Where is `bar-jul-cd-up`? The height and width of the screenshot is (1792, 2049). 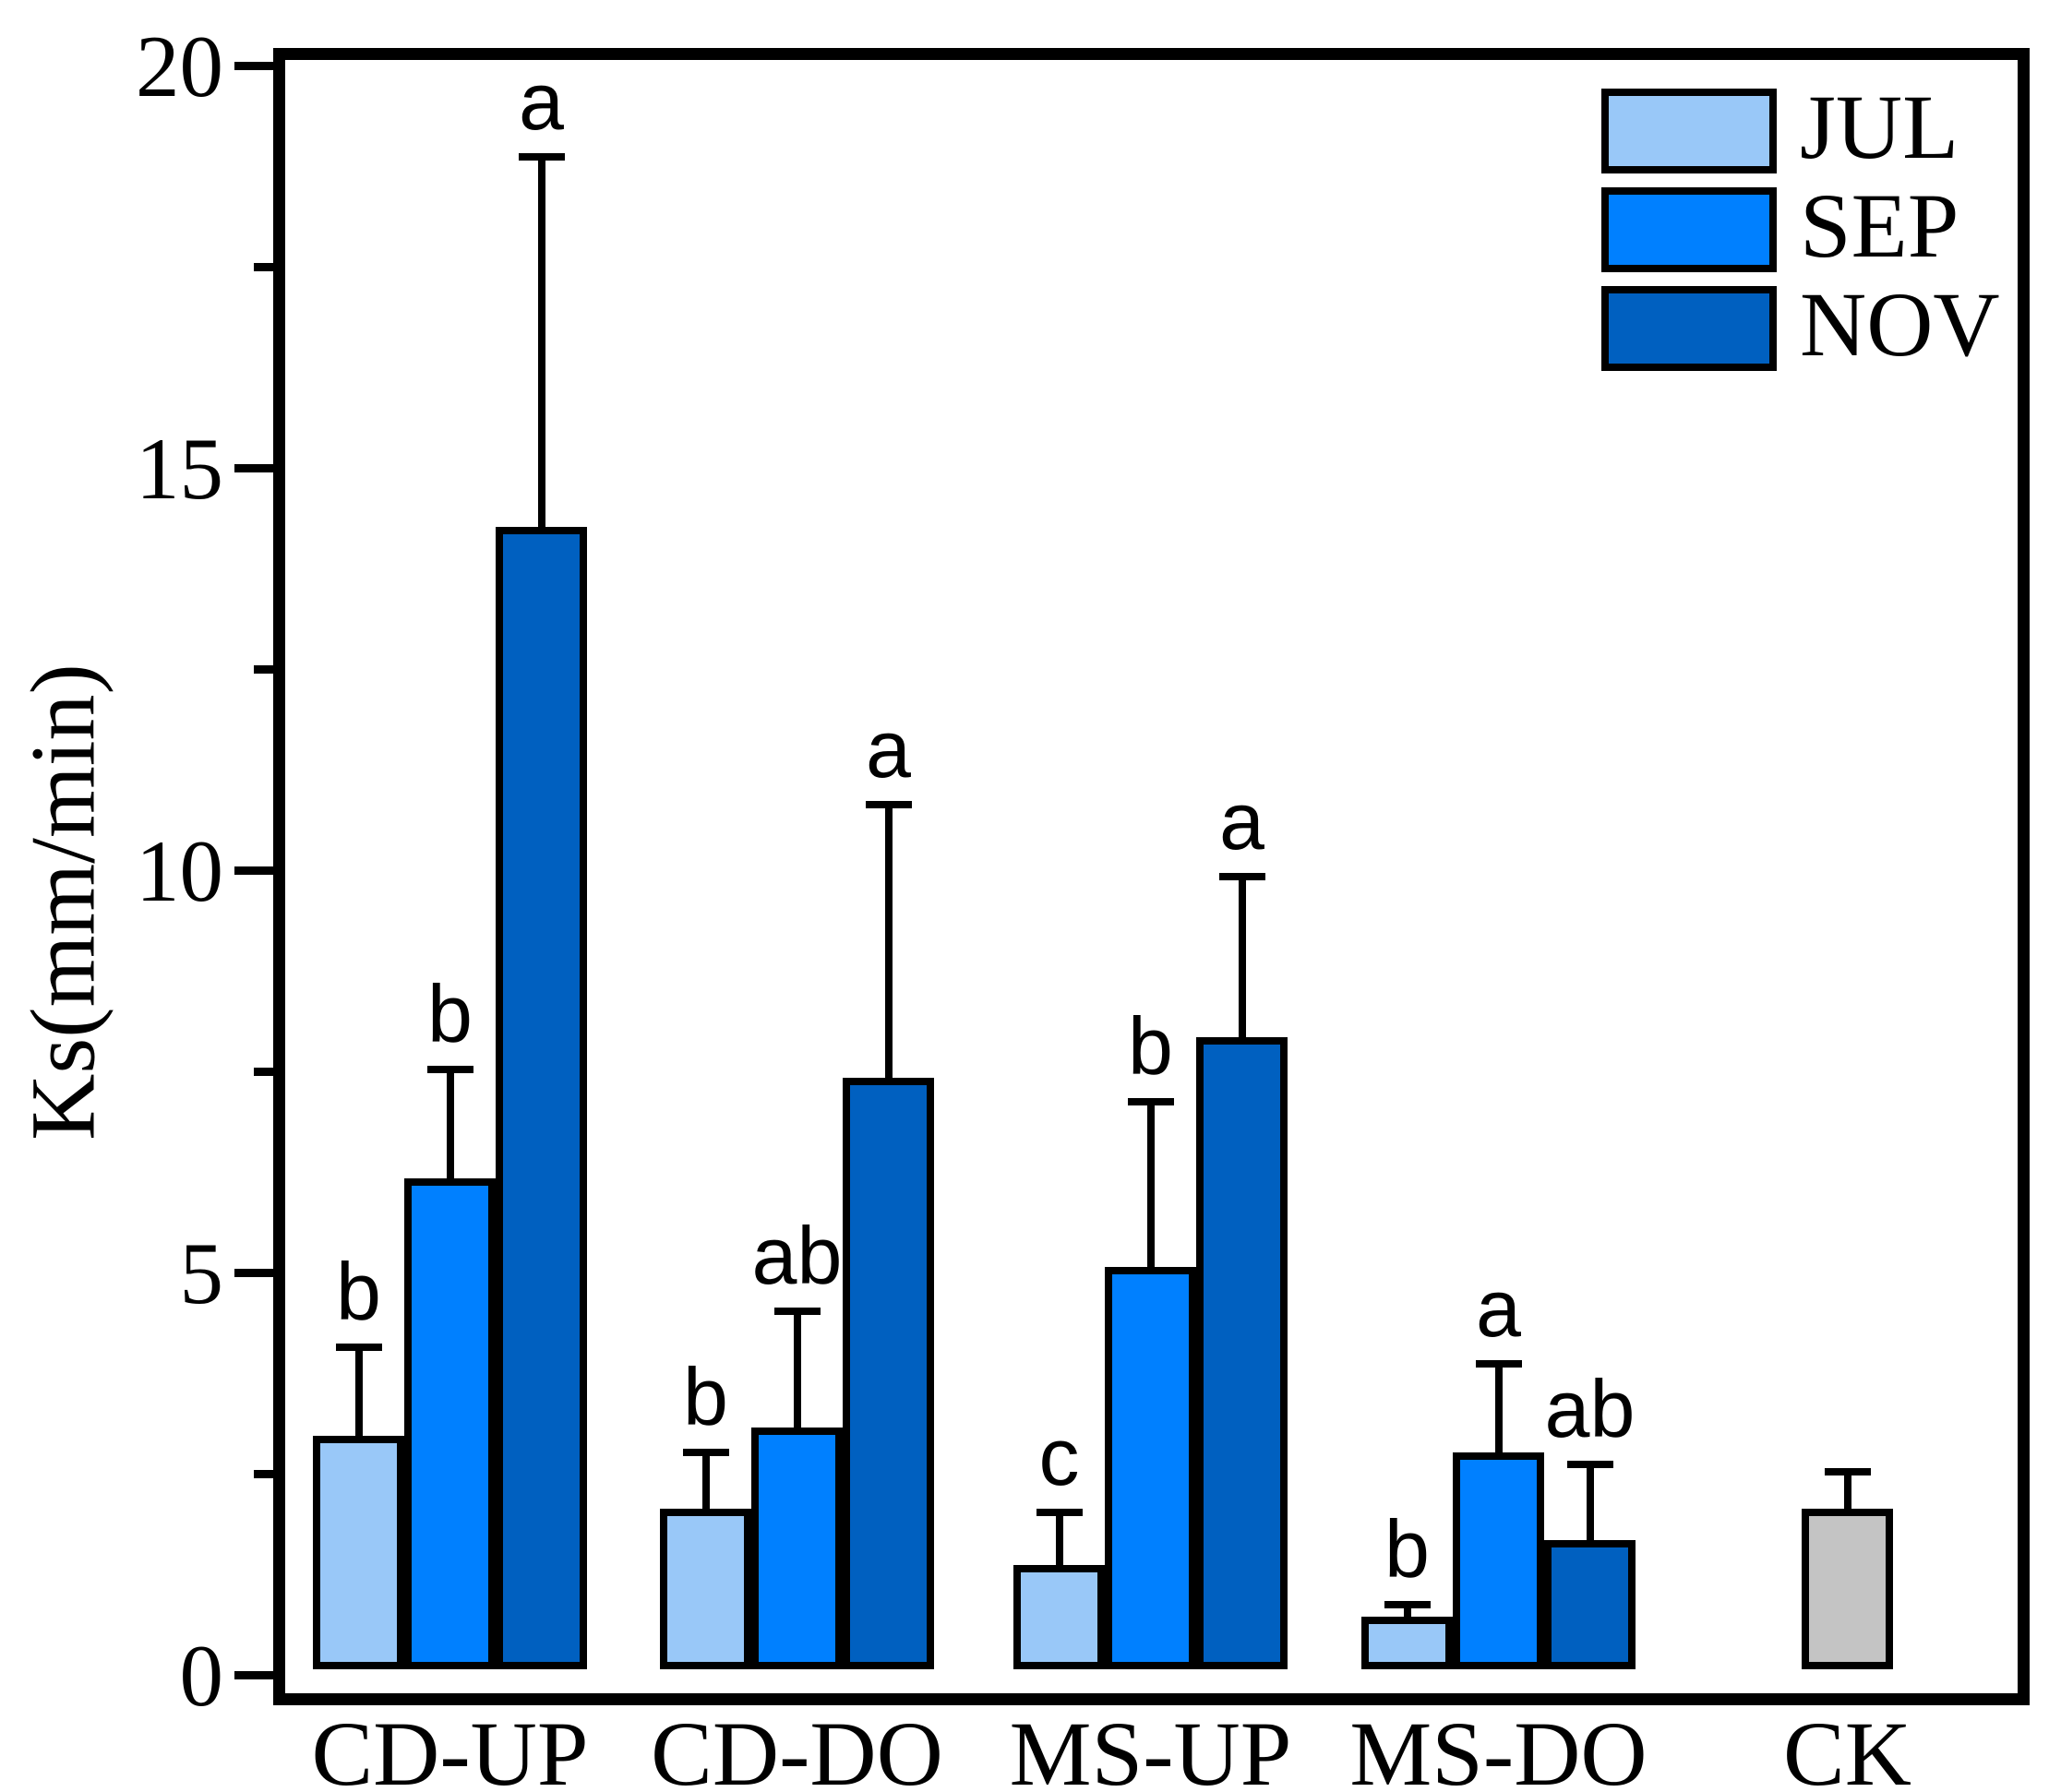 bar-jul-cd-up is located at coordinates (358, 1552).